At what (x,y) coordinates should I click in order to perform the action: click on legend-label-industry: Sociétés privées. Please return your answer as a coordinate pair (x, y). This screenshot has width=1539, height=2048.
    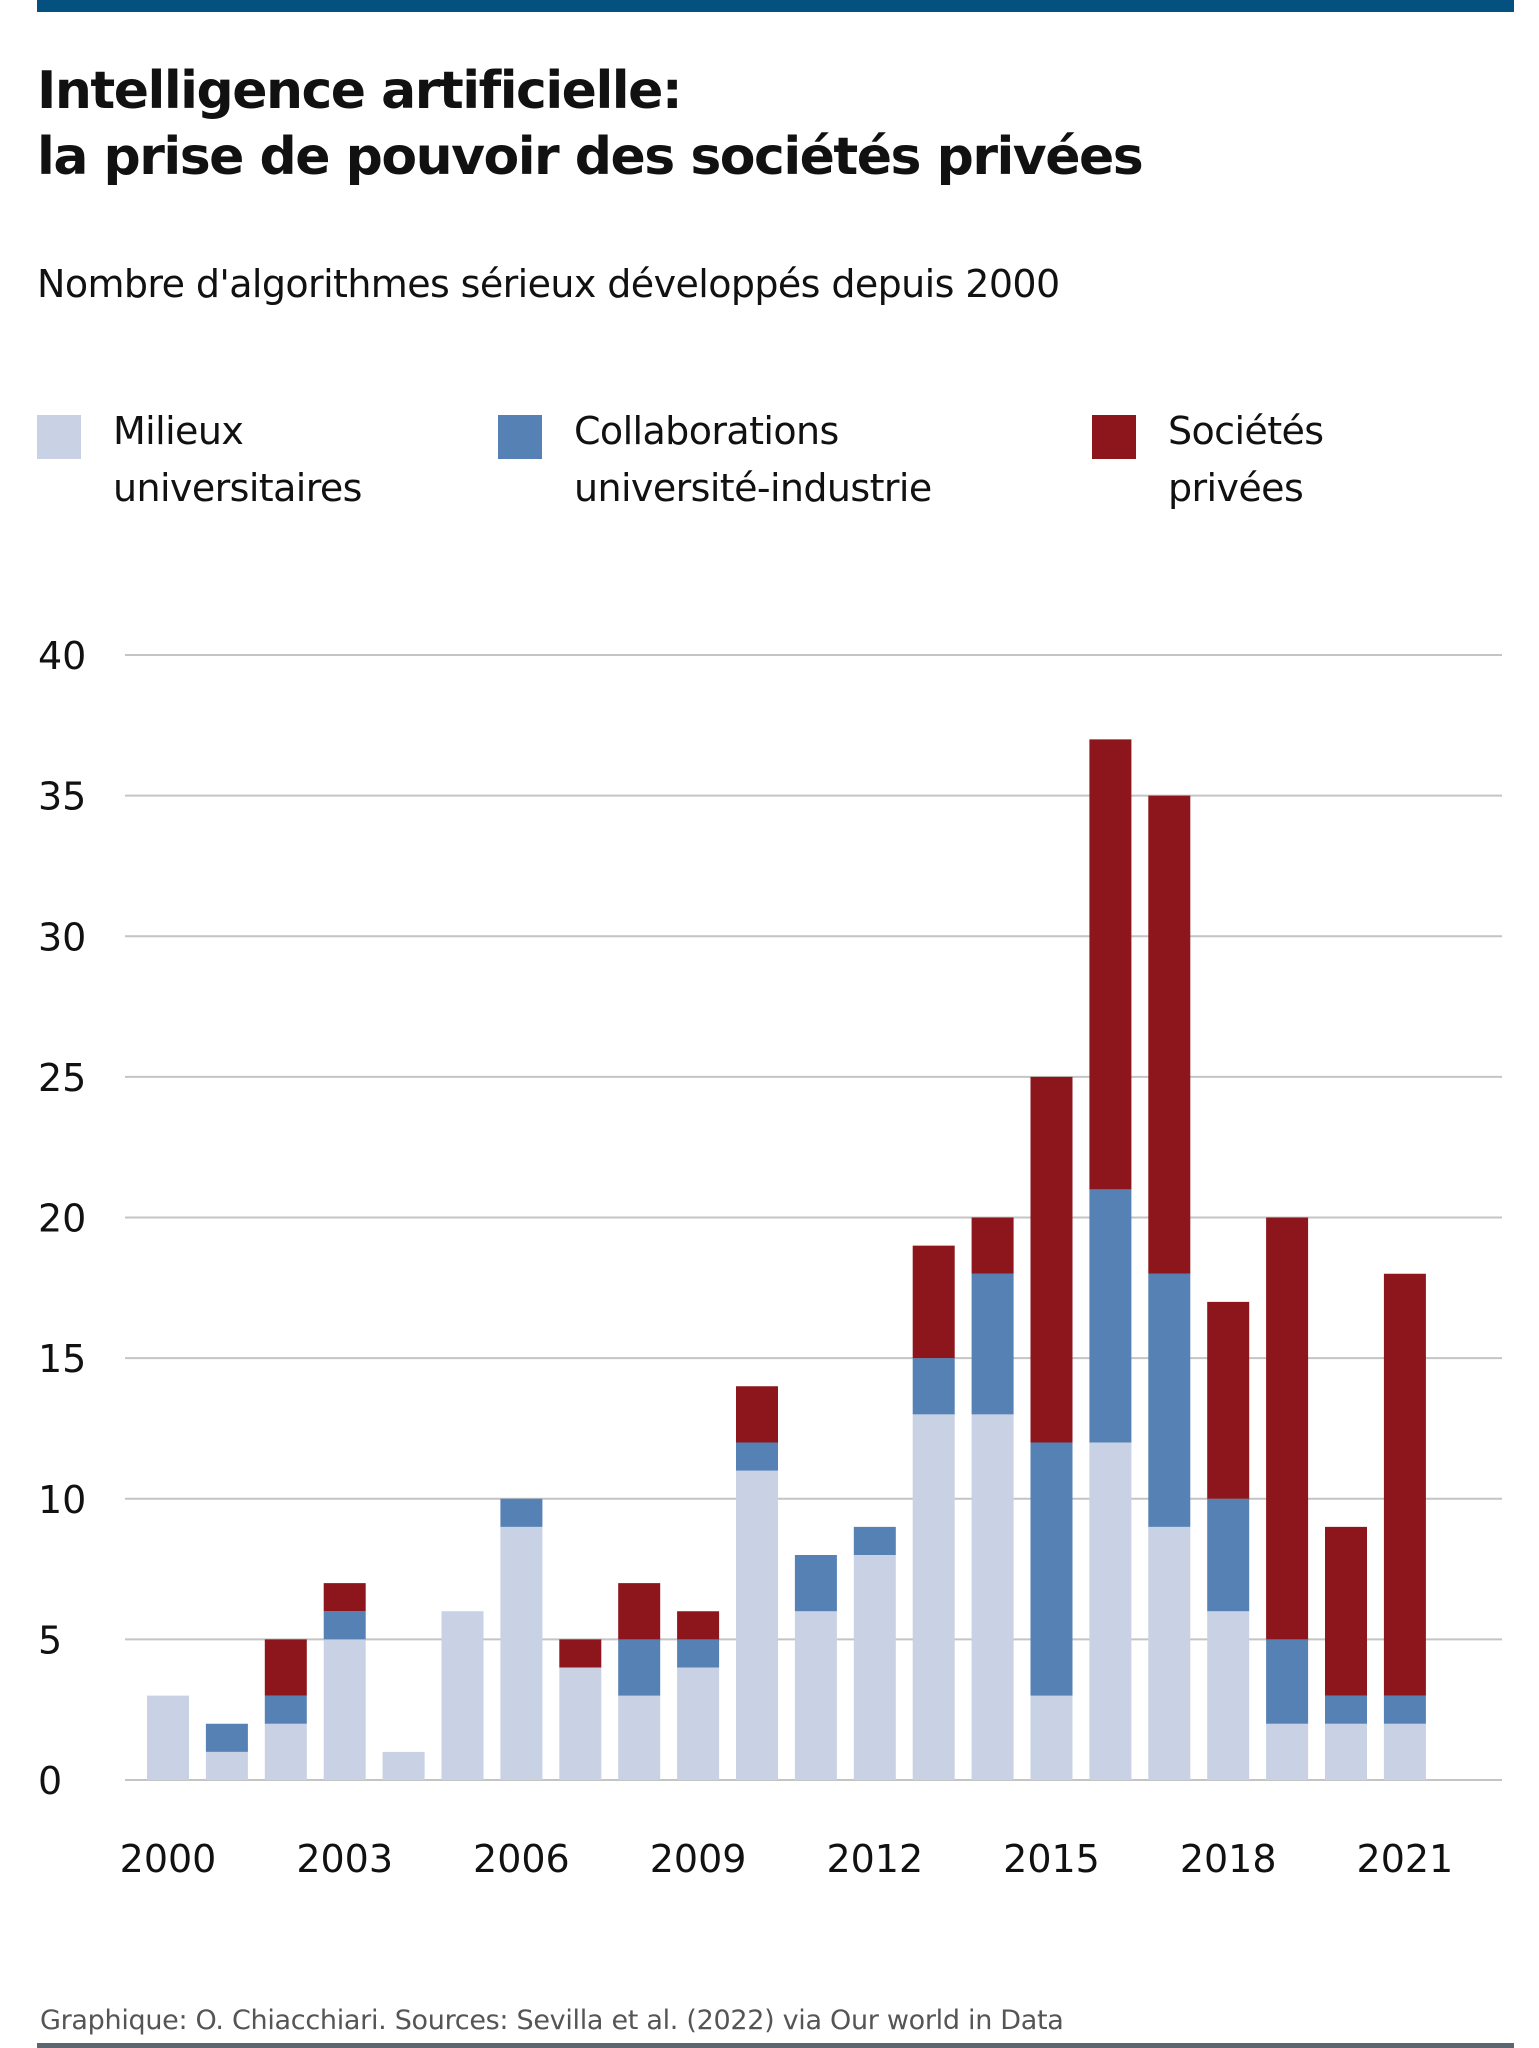
    Looking at the image, I should click on (1246, 460).